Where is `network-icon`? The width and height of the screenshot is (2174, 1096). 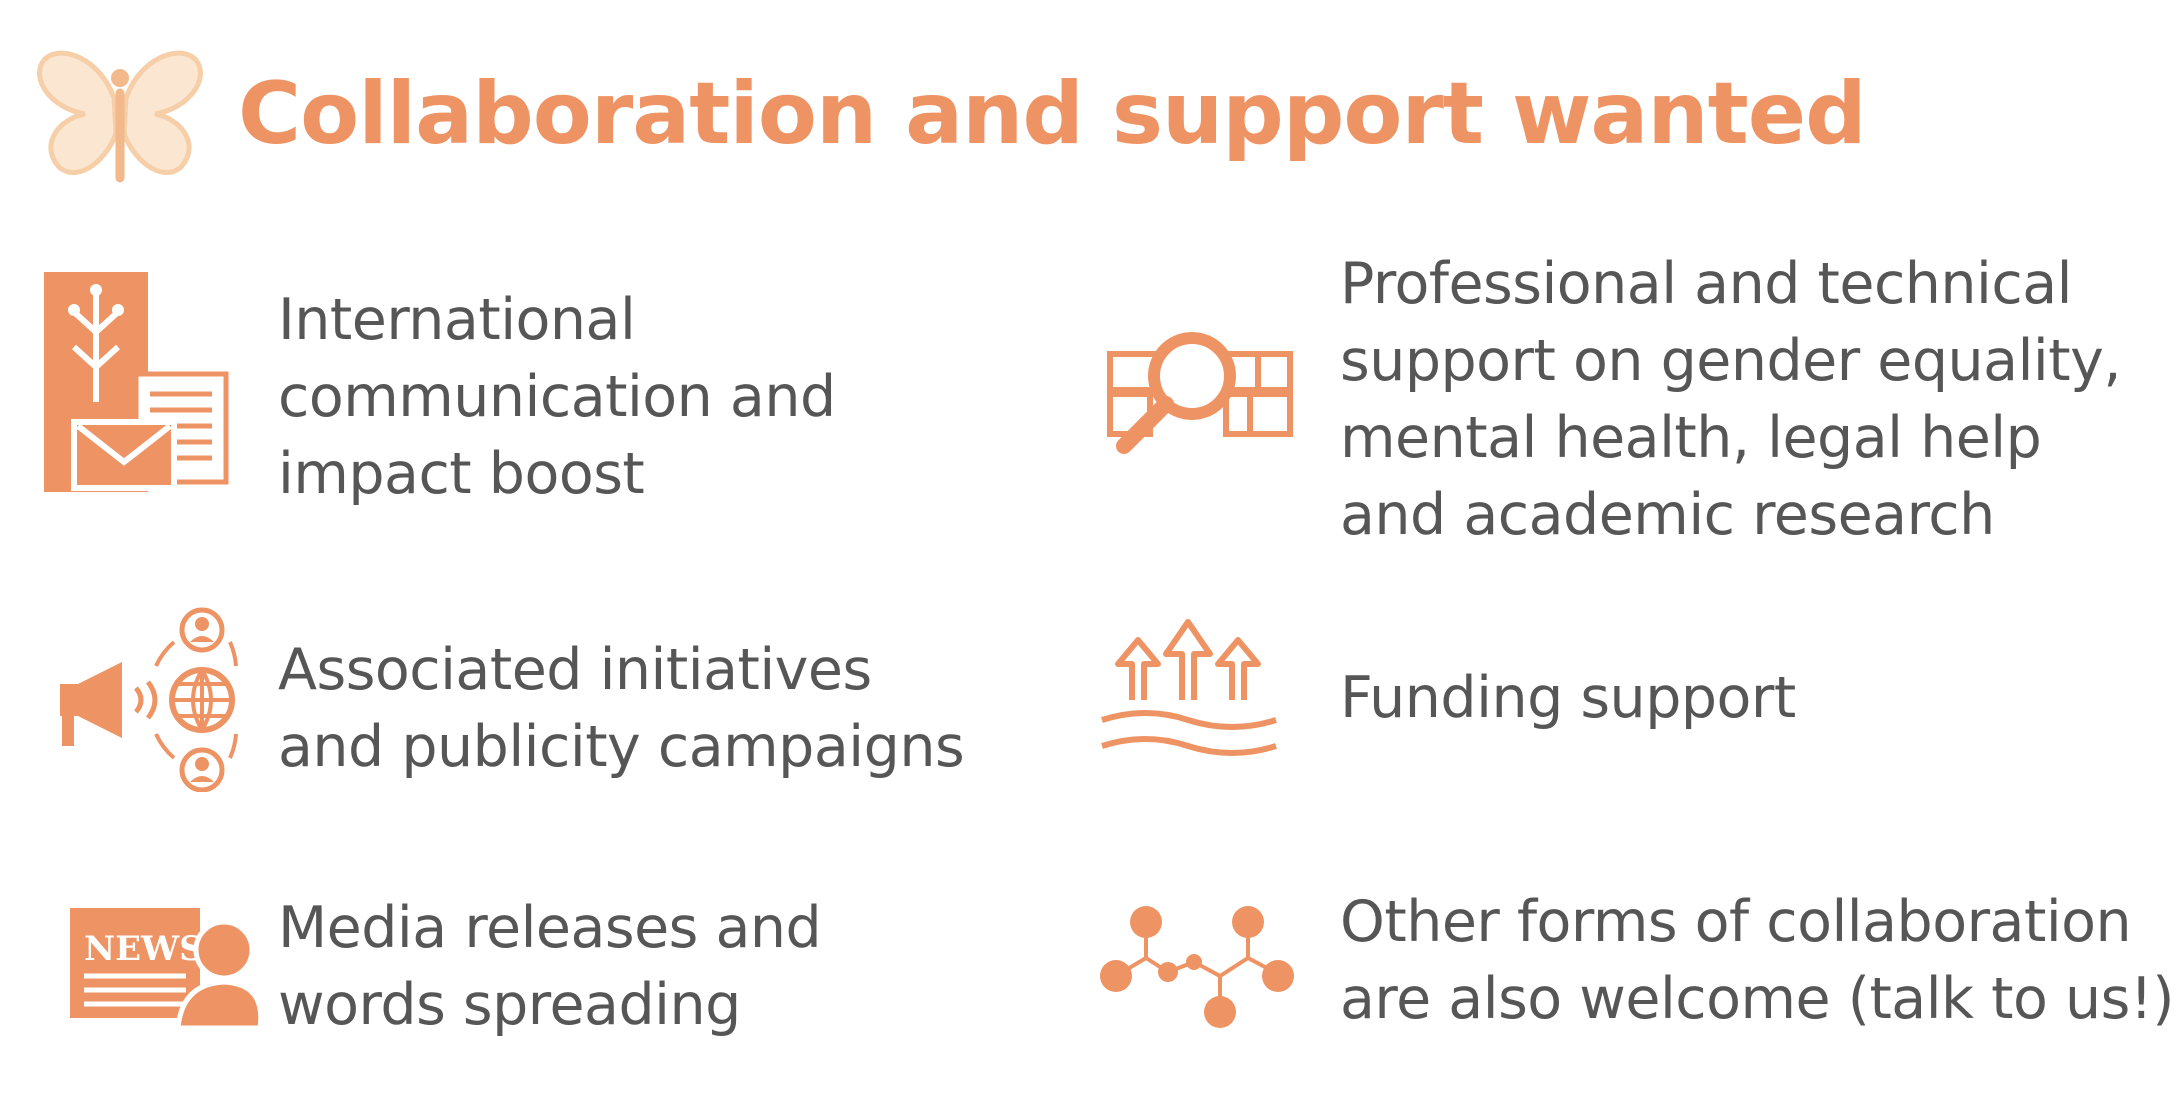
network-icon is located at coordinates (1197, 967).